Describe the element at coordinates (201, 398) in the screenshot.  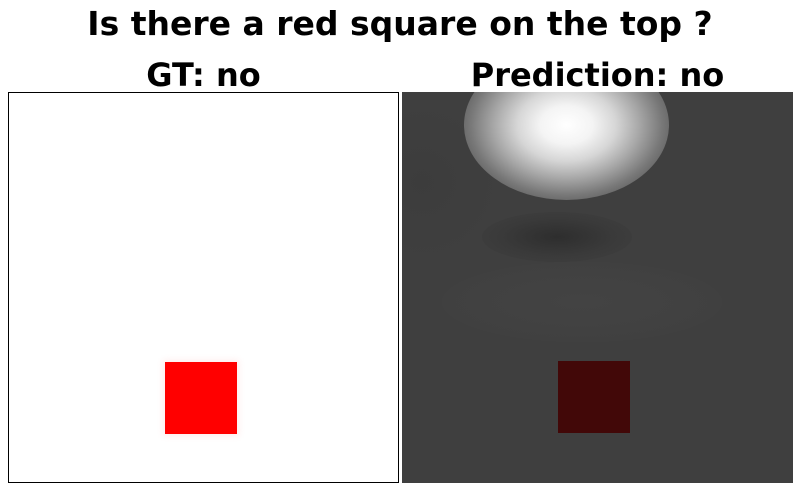
I see `red-square` at that location.